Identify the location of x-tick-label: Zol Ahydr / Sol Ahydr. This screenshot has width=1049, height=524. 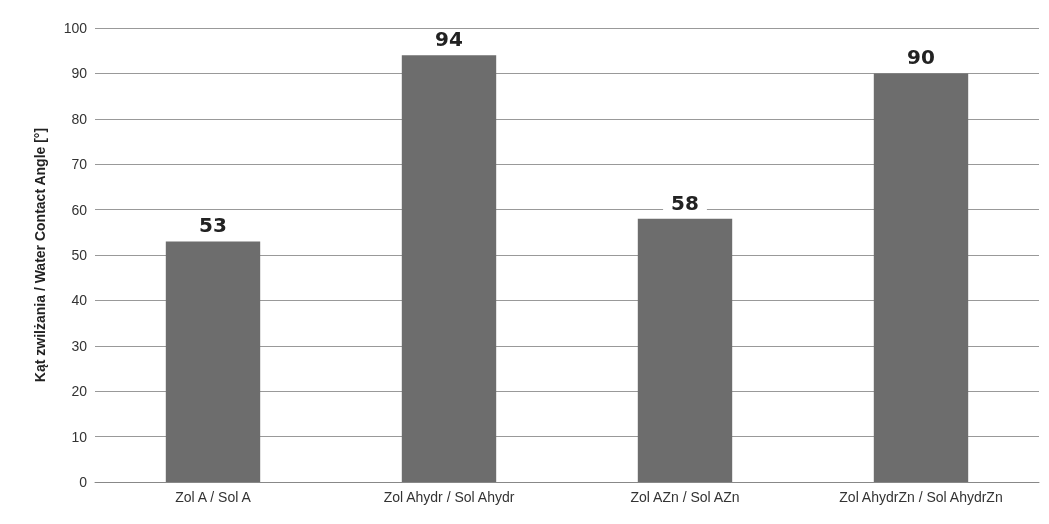
(449, 497).